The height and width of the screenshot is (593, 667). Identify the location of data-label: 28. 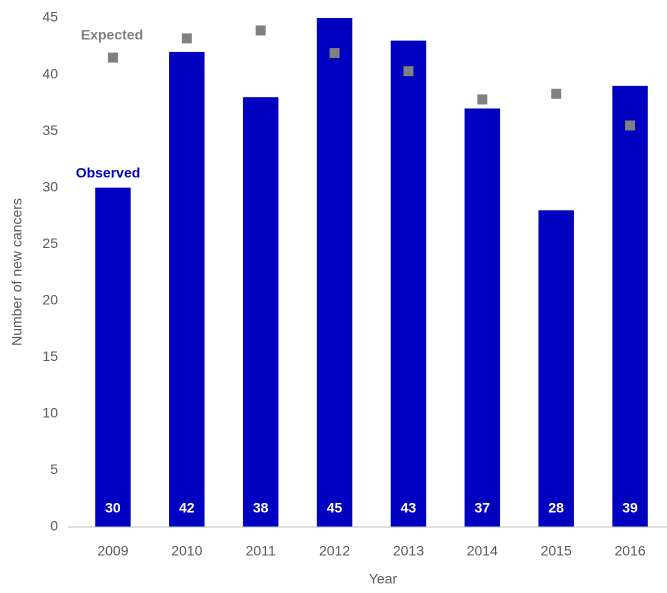
(556, 508).